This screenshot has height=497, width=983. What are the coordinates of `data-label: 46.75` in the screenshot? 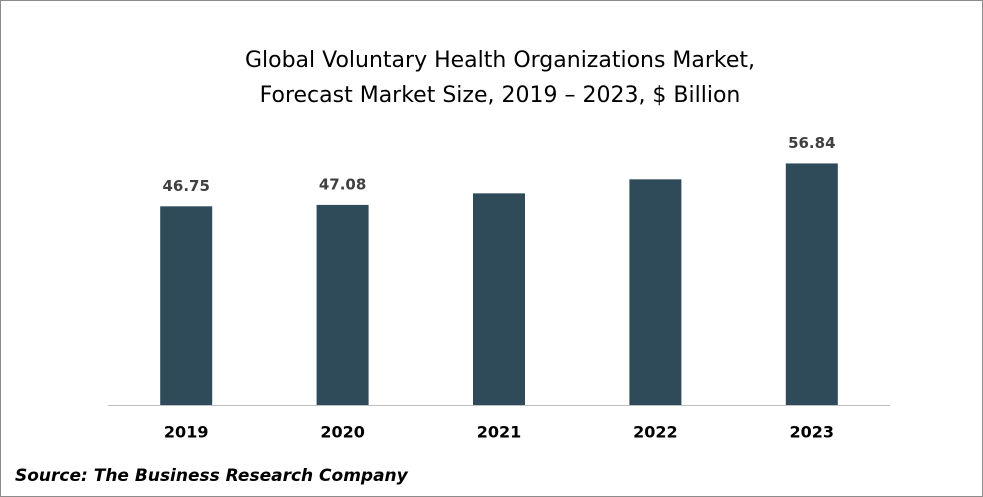 It's located at (185, 186).